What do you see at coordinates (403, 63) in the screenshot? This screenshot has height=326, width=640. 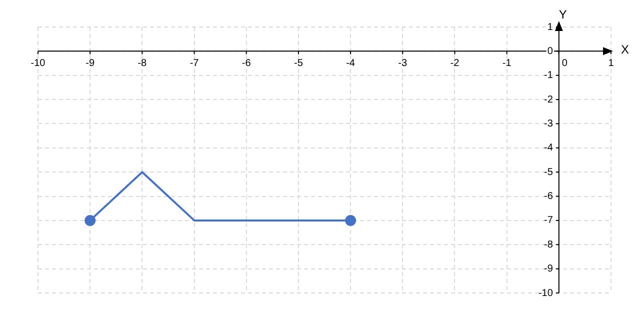 I see `x-tick-label: -3` at bounding box center [403, 63].